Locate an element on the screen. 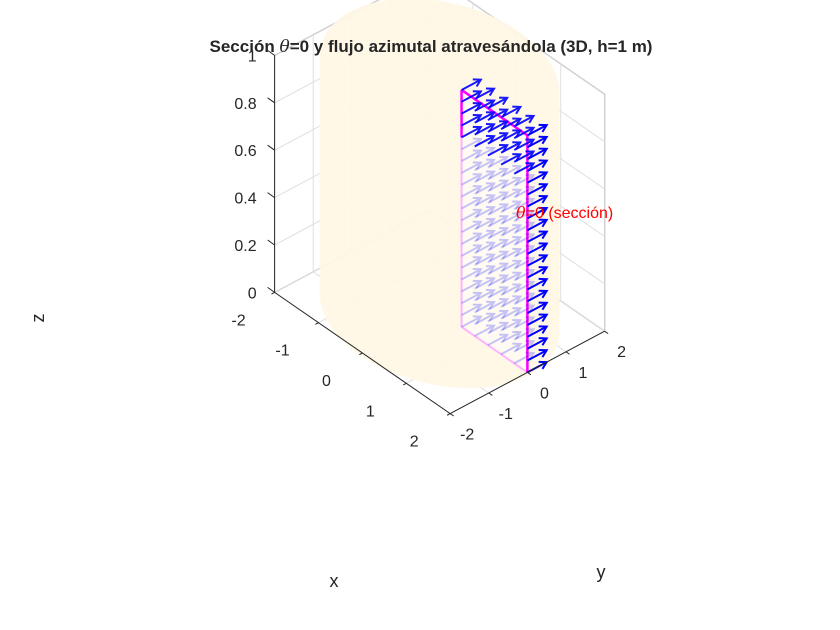 This screenshot has height=630, width=840. y-tick-label: -1 is located at coordinates (506, 414).